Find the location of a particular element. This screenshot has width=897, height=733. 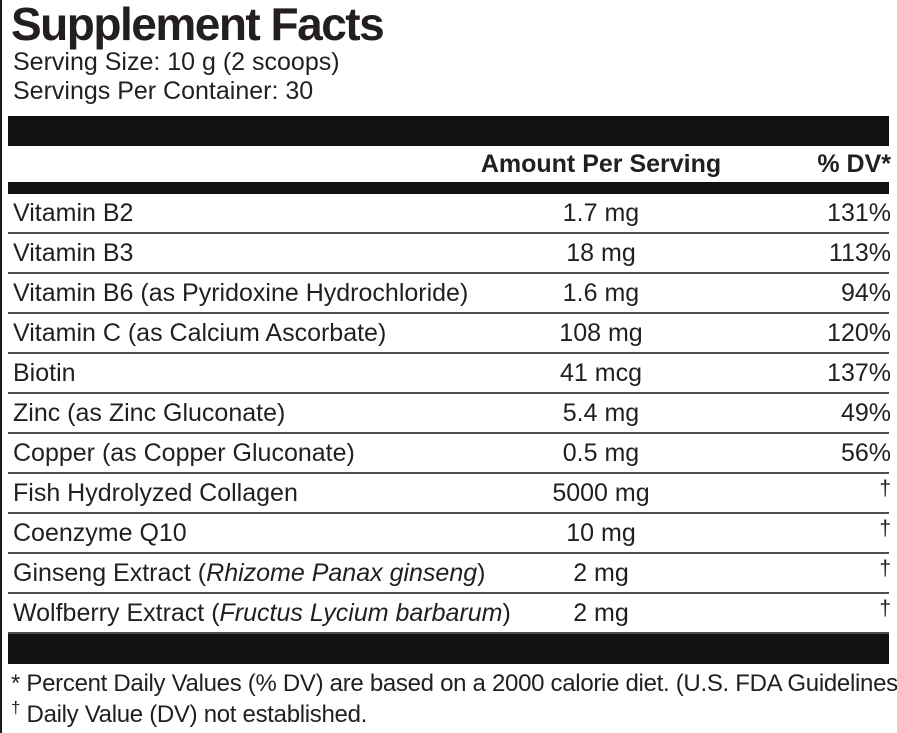

table-row: Coenzyme Q10 10 mg † is located at coordinates (449, 534).